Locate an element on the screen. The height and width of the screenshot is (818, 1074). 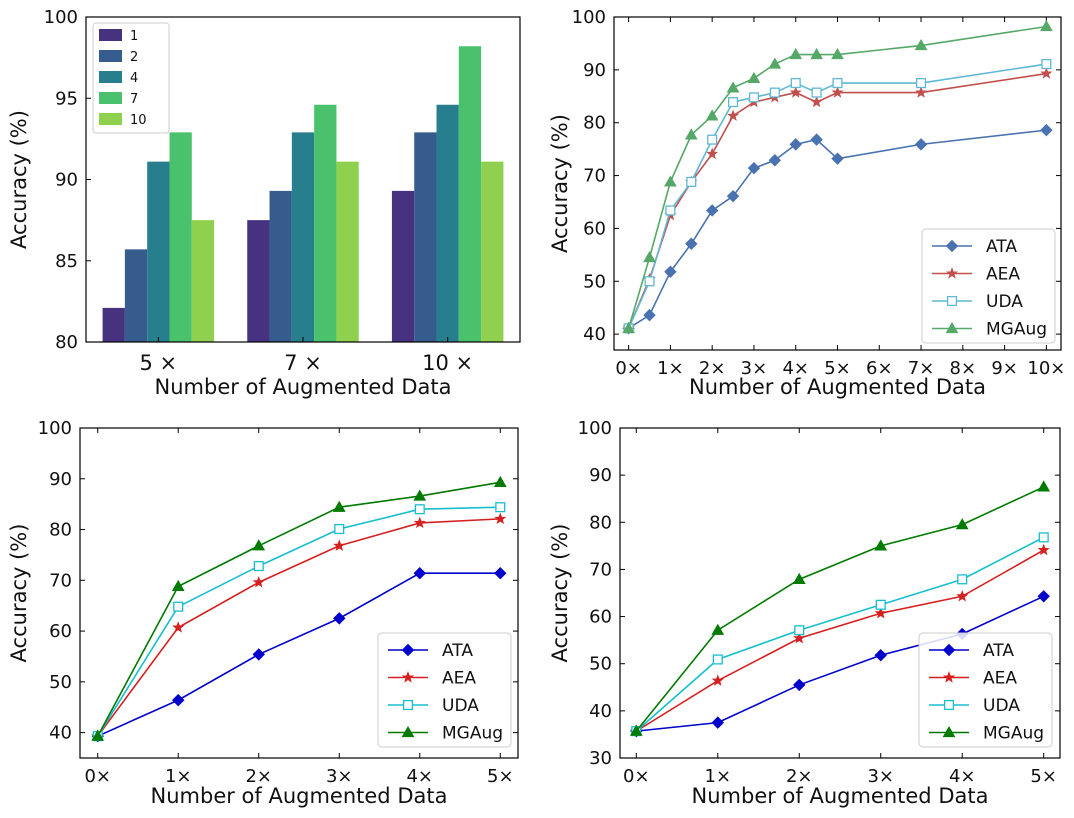
y-tick-label: 85 is located at coordinates (66, 261).